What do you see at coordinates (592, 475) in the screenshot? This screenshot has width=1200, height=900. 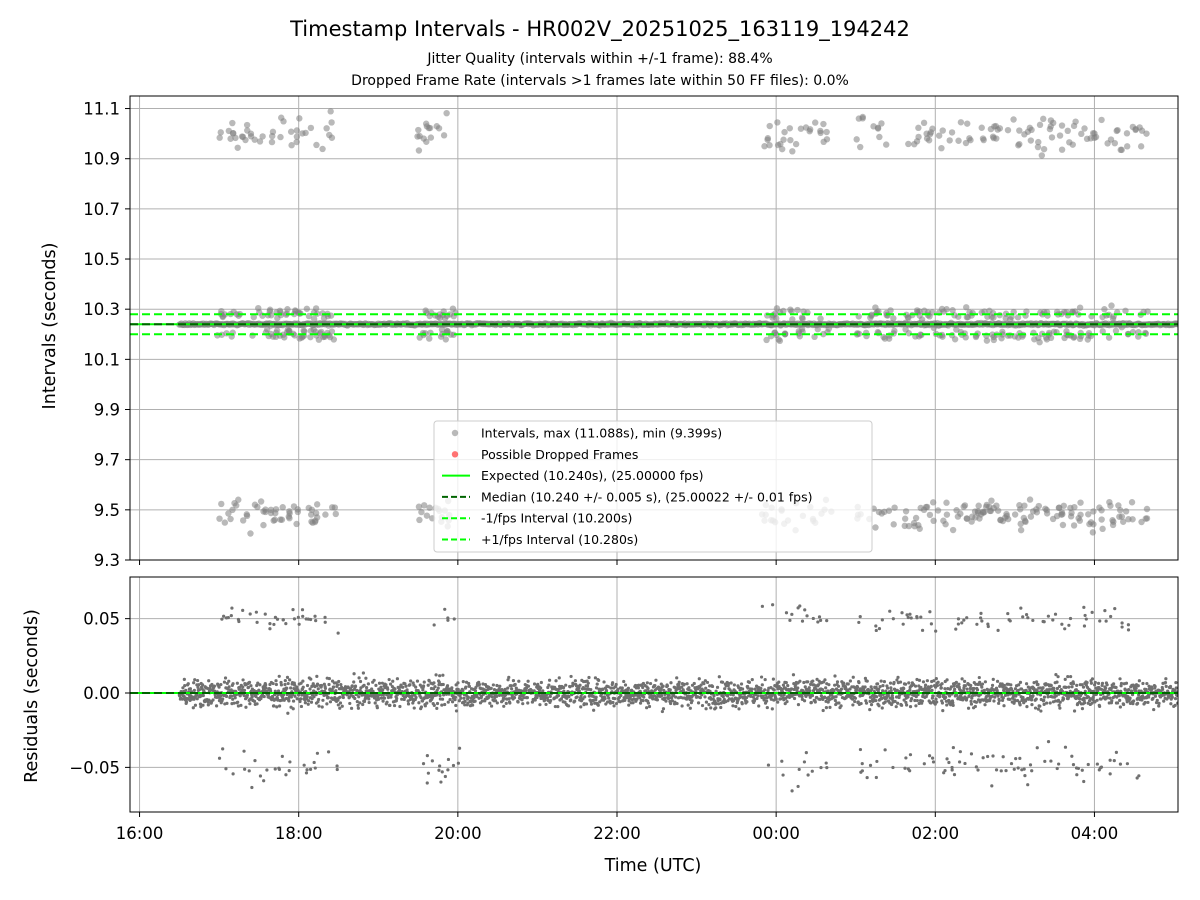 I see `legend-label: Expected (10.240s), (25.00000 fps)` at bounding box center [592, 475].